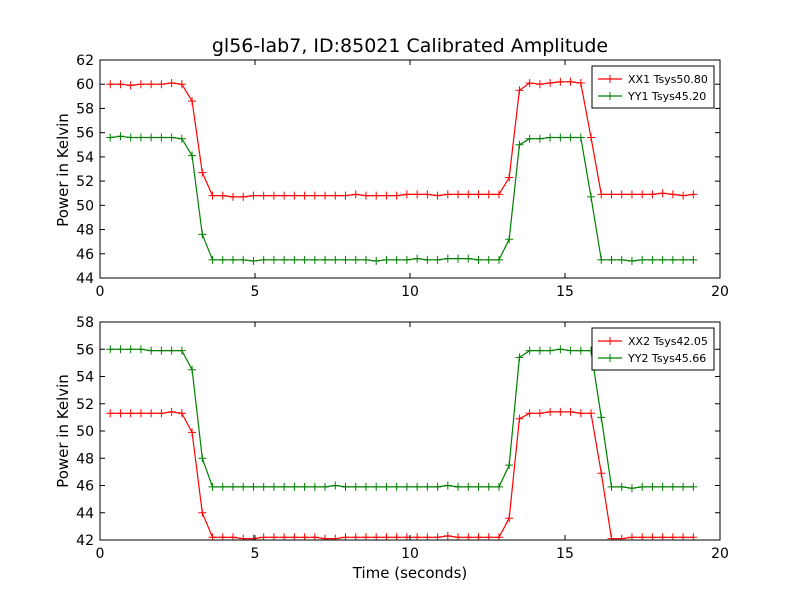 The height and width of the screenshot is (600, 800). I want to click on y-tick-label: 54, so click(85, 378).